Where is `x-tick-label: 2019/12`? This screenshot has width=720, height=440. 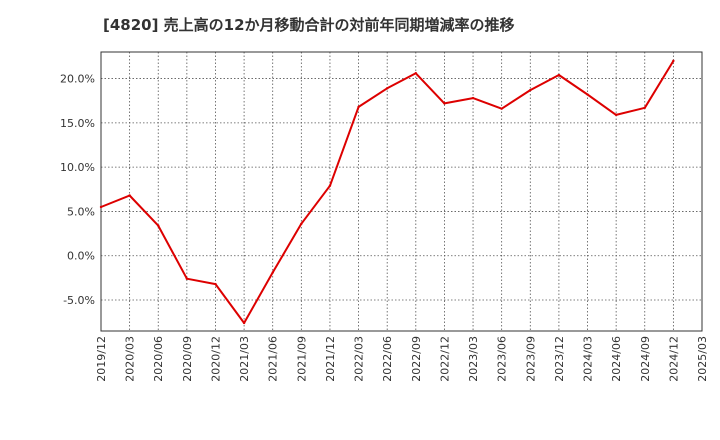 x-tick-label: 2019/12 is located at coordinates (101, 359).